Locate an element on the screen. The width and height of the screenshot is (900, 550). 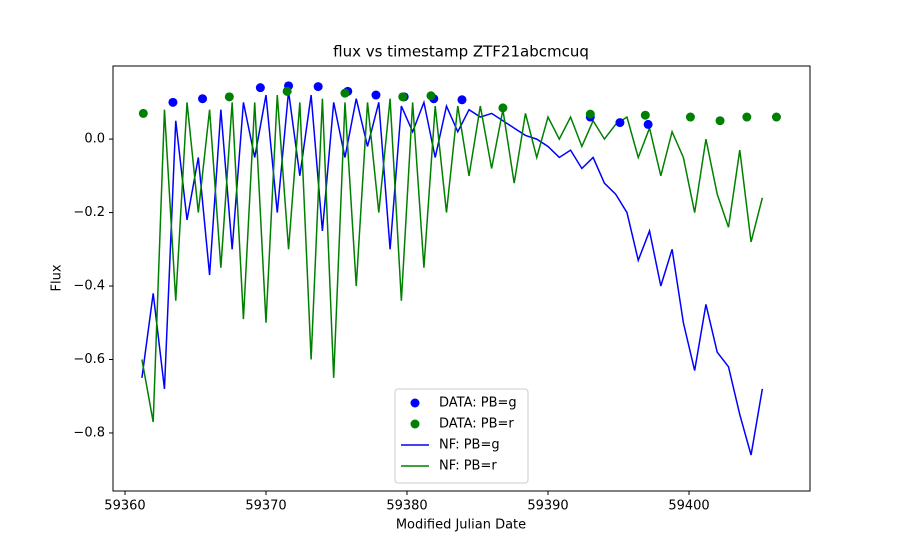
y-axis-label: Flux is located at coordinates (57, 277).